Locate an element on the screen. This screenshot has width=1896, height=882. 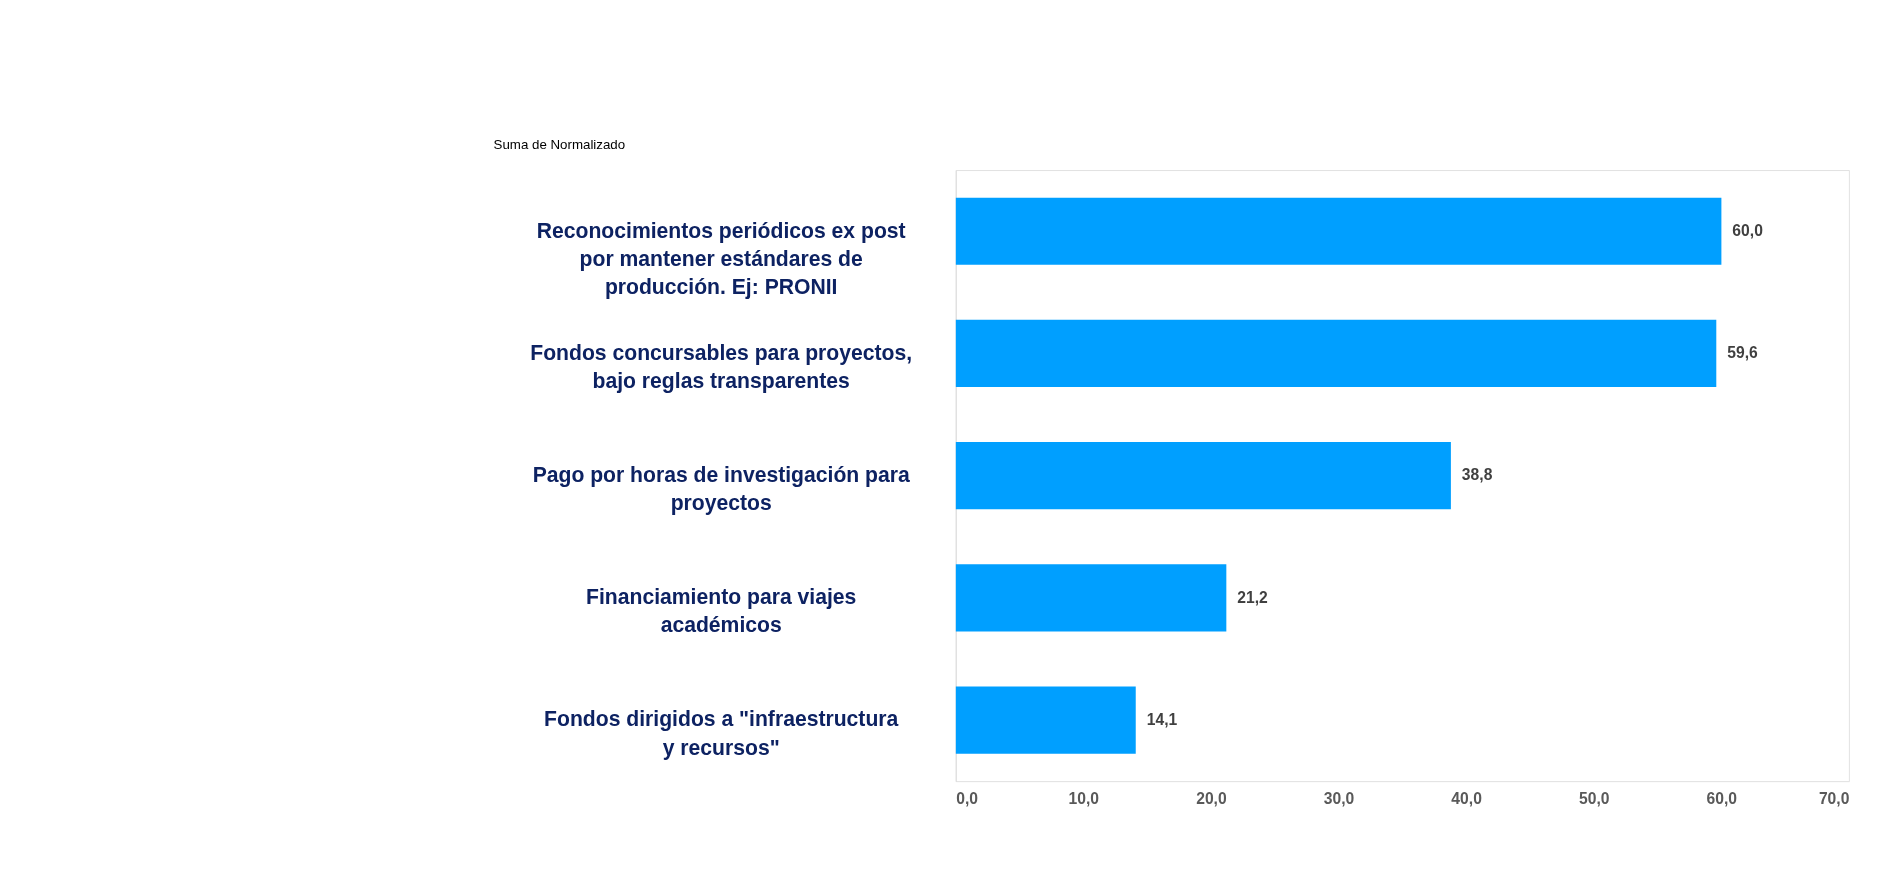
y-tick-label: Pago por horas de investigación para proyectos is located at coordinates (721, 489).